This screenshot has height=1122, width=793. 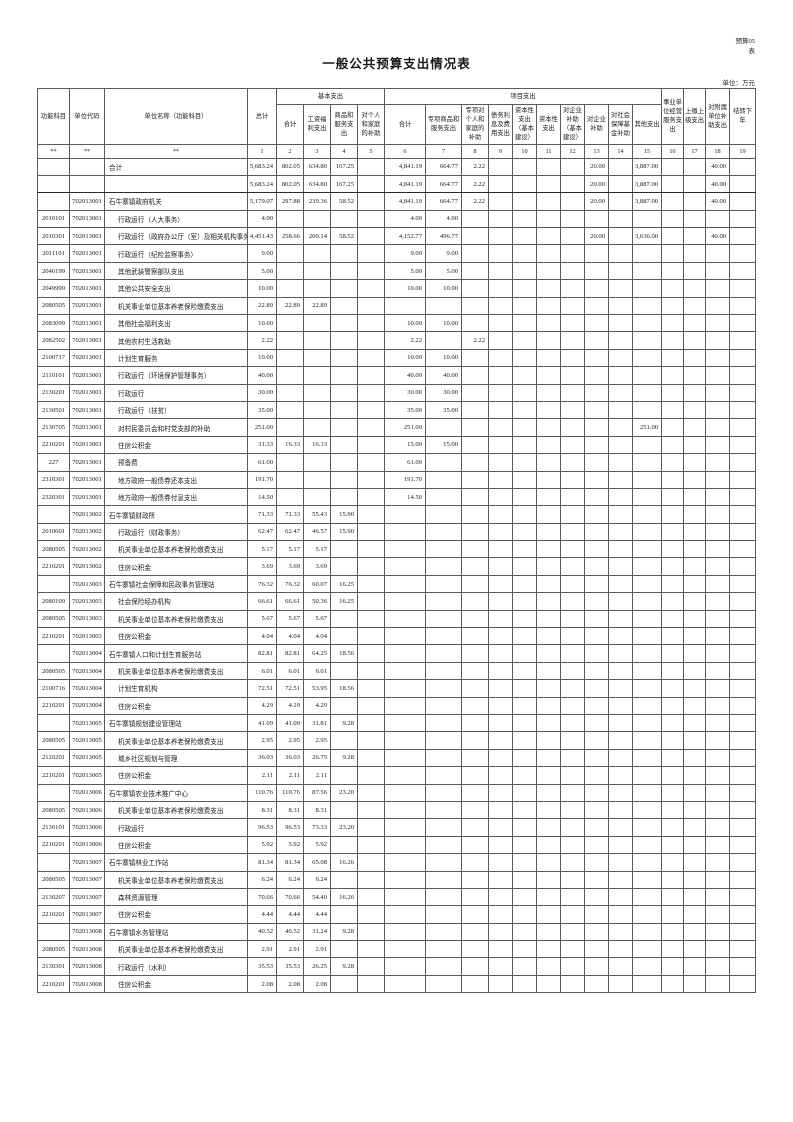 What do you see at coordinates (262, 392) in the screenshot?
I see `amount-cell-col1: 30.00` at bounding box center [262, 392].